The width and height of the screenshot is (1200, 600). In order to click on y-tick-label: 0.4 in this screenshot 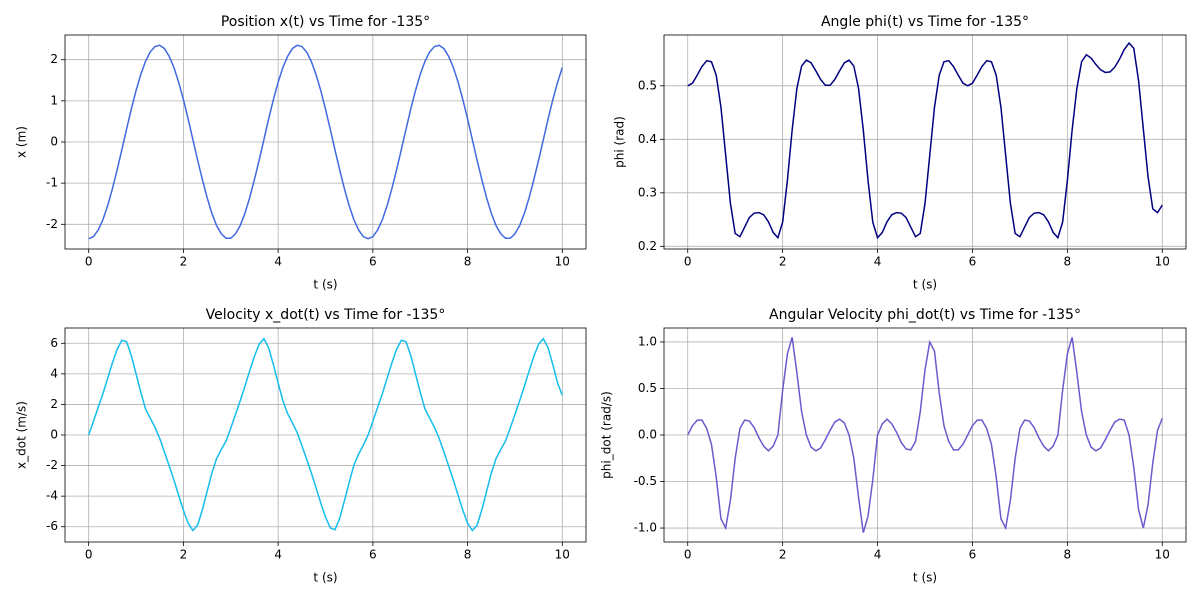, I will do `click(647, 139)`.